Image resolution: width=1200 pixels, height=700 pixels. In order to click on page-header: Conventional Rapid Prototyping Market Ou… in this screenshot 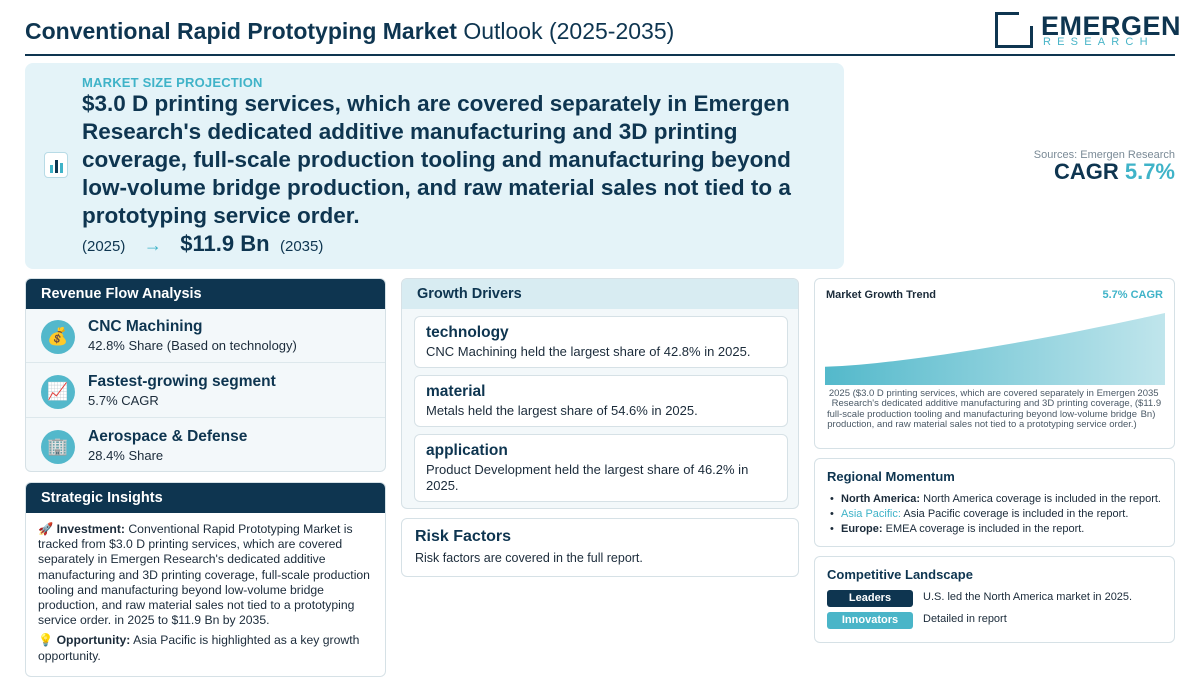, I will do `click(603, 33)`.